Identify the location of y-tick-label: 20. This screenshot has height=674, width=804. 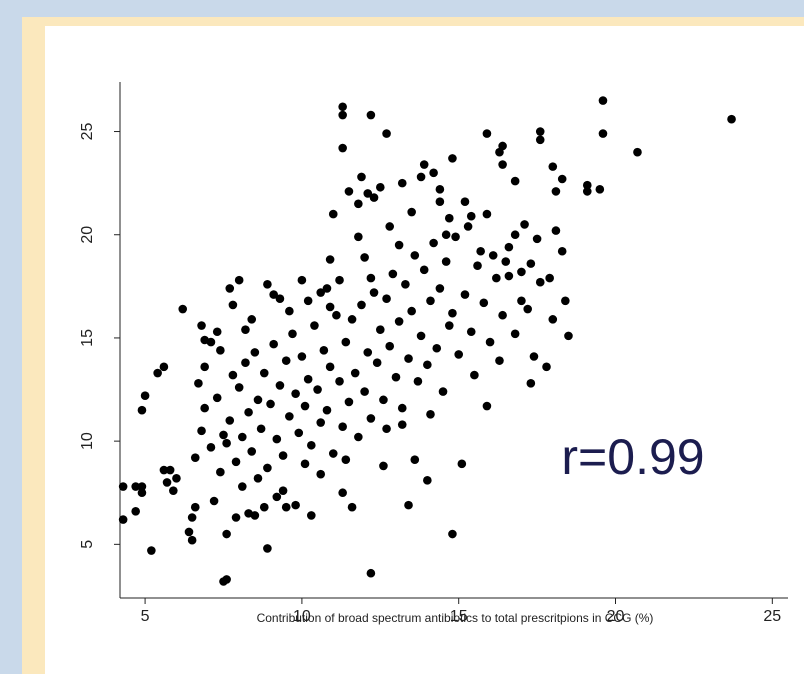
(87, 235).